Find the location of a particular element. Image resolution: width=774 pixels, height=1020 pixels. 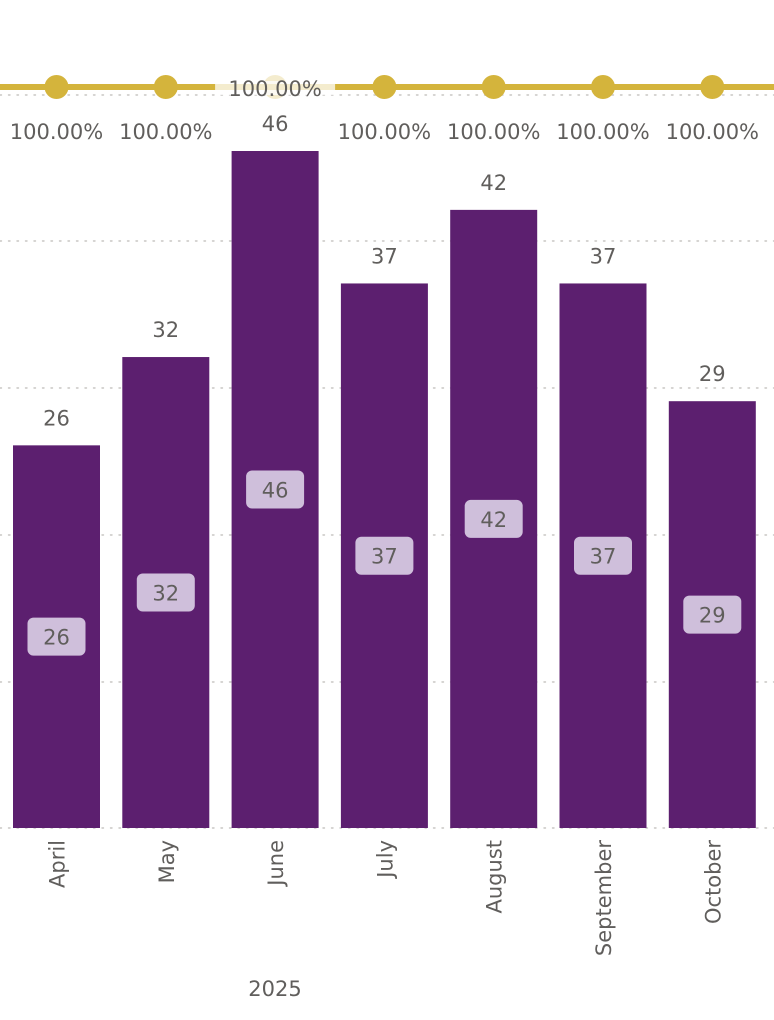

x-tick-label: September is located at coordinates (604, 898).